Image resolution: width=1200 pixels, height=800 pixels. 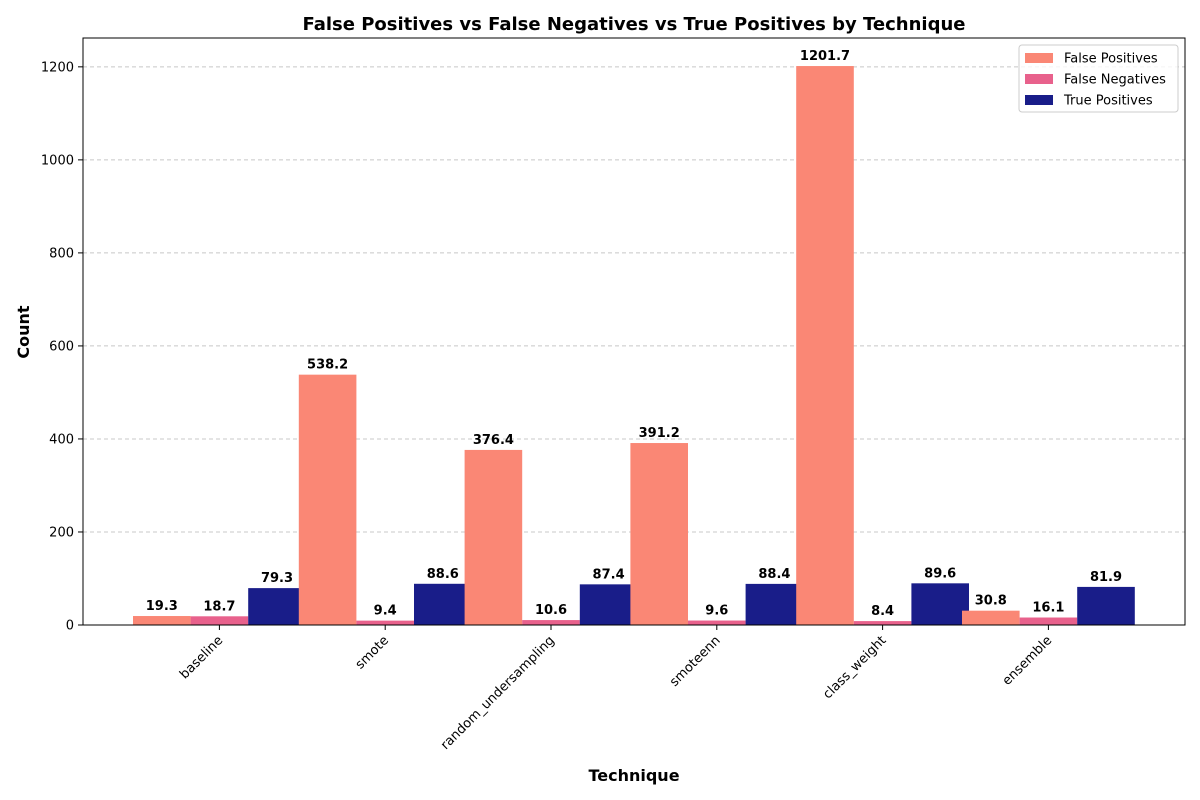 What do you see at coordinates (991, 601) in the screenshot?
I see `value-label: 30.8` at bounding box center [991, 601].